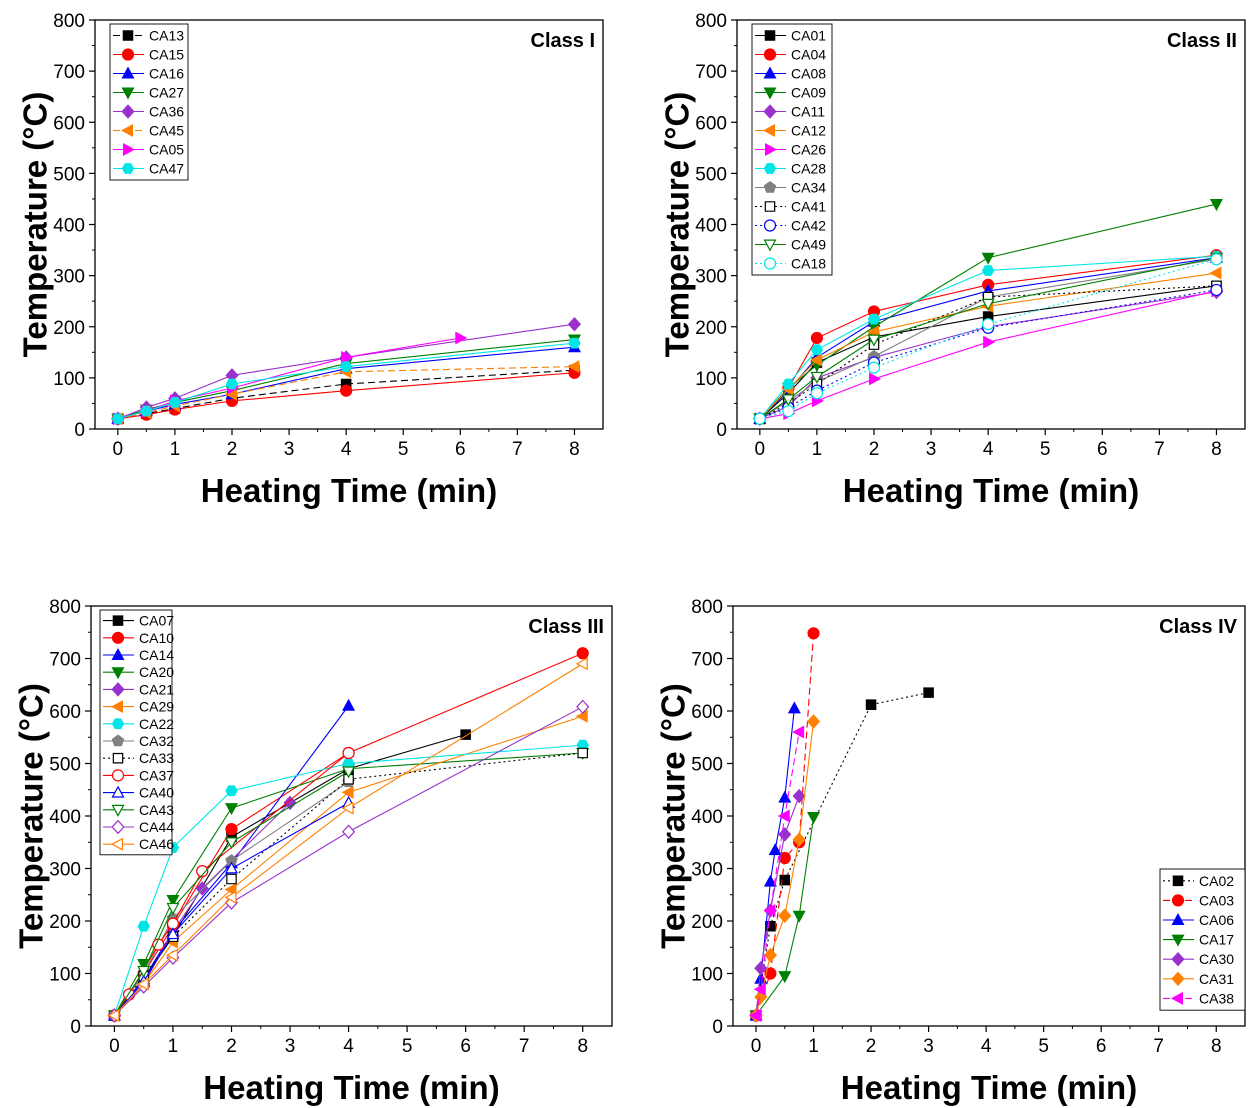  What do you see at coordinates (808, 36) in the screenshot?
I see `legend-label-CA01: CA01` at bounding box center [808, 36].